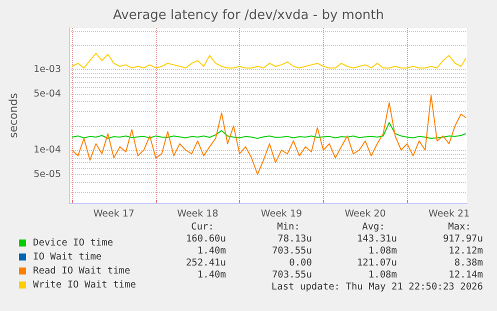 Image resolution: width=497 pixels, height=311 pixels. What do you see at coordinates (449, 214) in the screenshot?
I see `x-tick-label: Week 21` at bounding box center [449, 214].